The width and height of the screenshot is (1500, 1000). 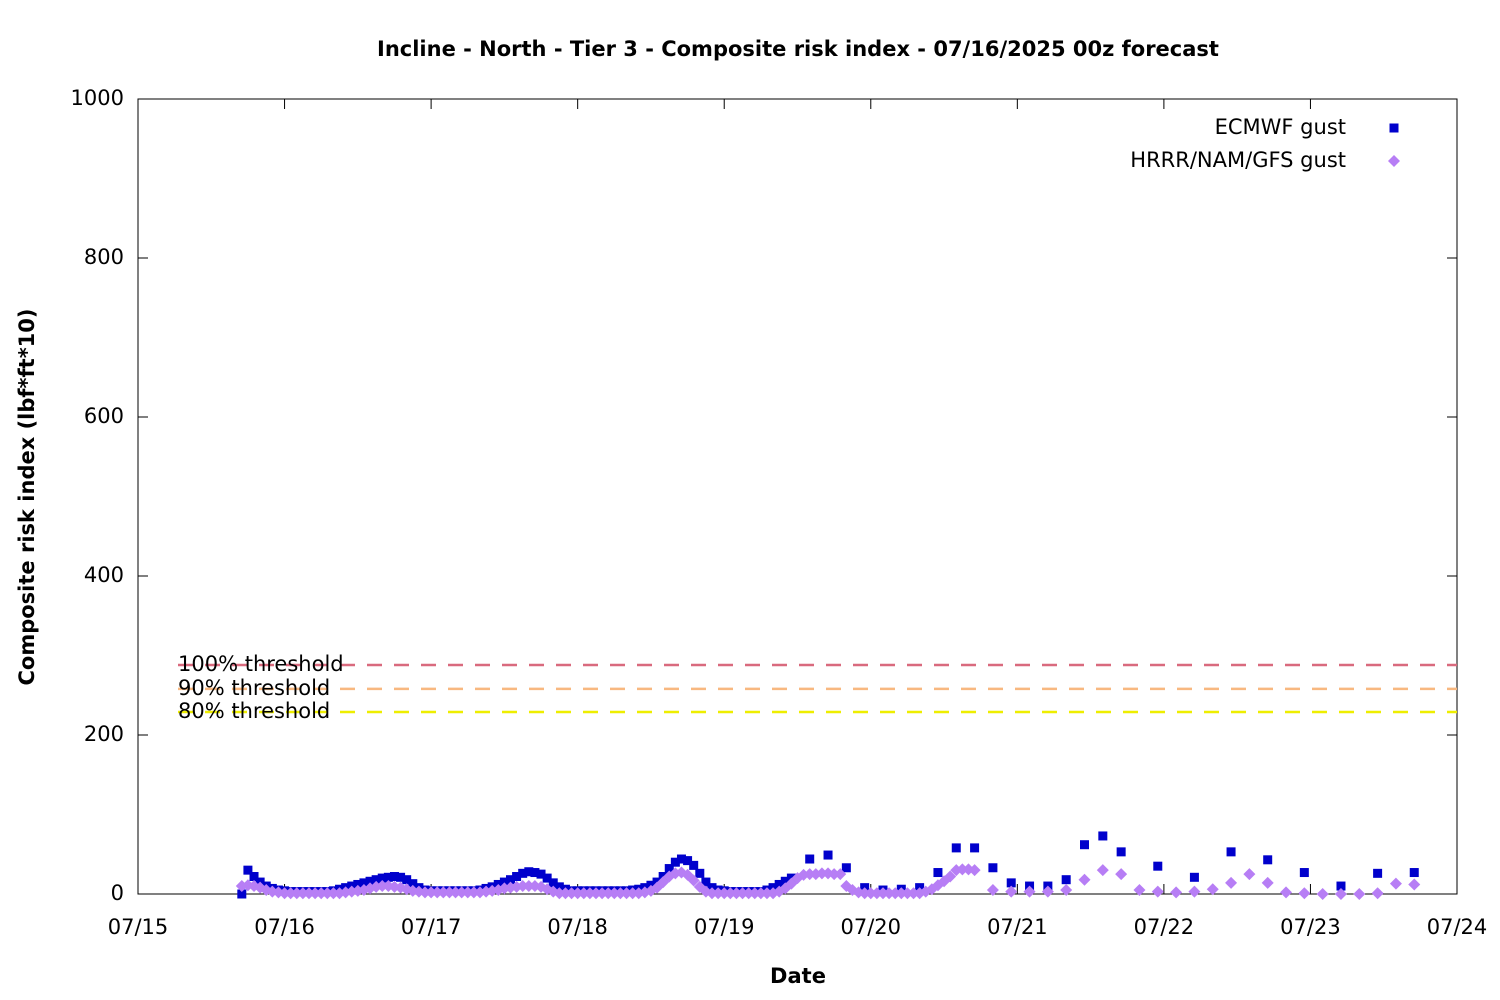 I want to click on x-tick-label: 07/18, so click(x=577, y=927).